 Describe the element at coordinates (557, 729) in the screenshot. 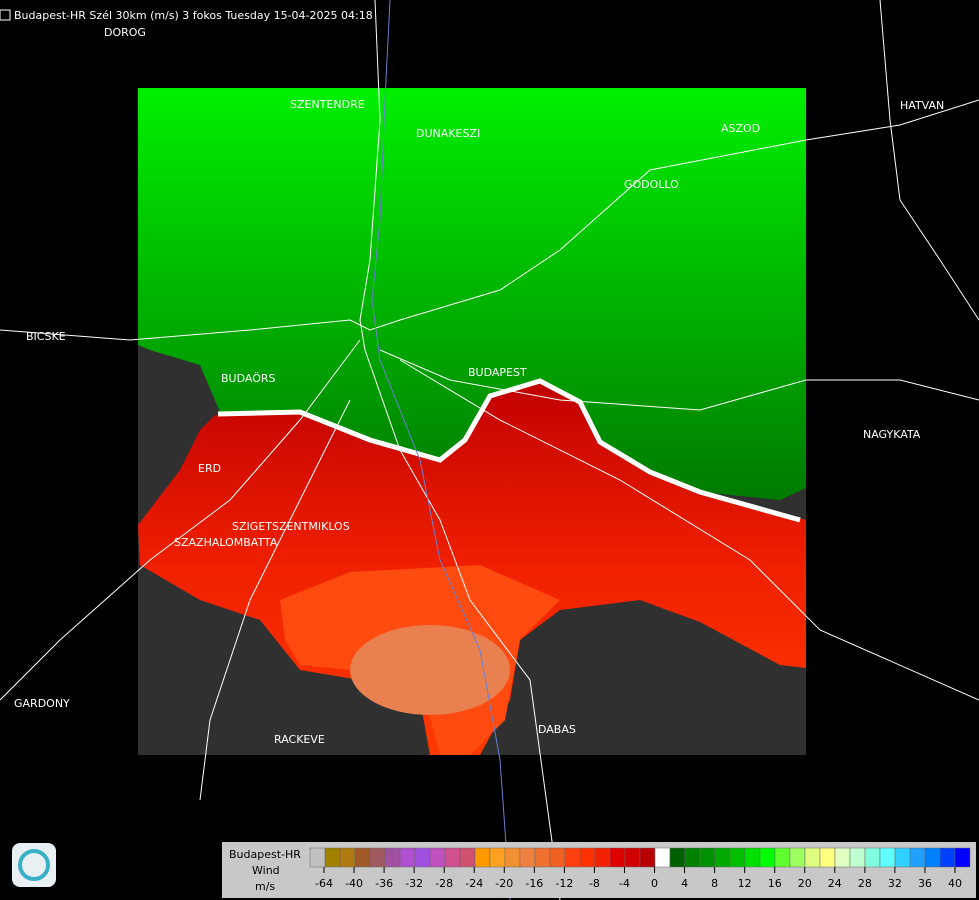

I see `city-label: DABAS` at that location.